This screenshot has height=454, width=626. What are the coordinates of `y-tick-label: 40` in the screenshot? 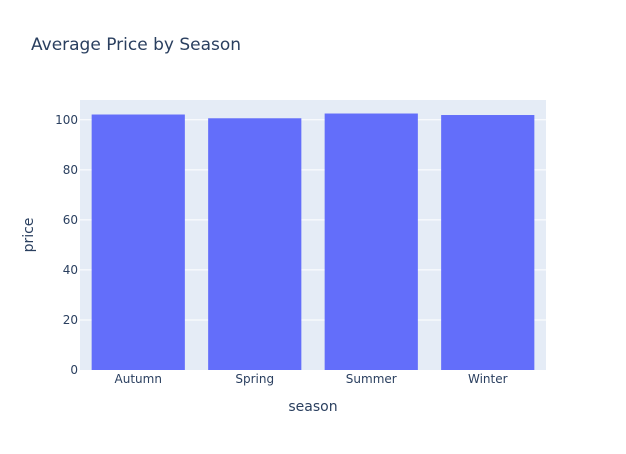 It's located at (70, 270).